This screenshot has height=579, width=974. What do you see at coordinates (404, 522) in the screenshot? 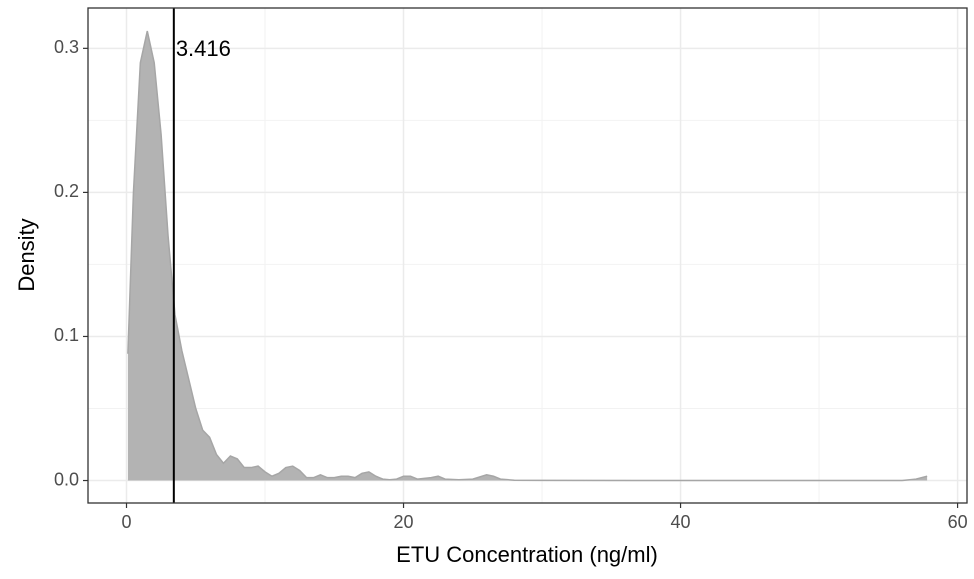
I see `x-tick-label: 20` at bounding box center [404, 522].